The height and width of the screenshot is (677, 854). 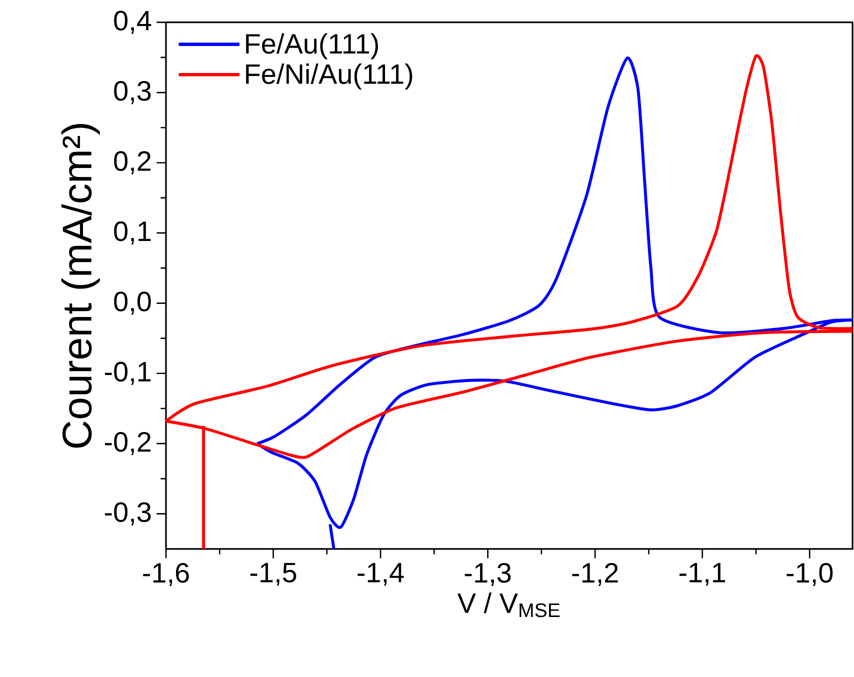 I want to click on legend-label: Fe/Au(111), so click(x=312, y=46).